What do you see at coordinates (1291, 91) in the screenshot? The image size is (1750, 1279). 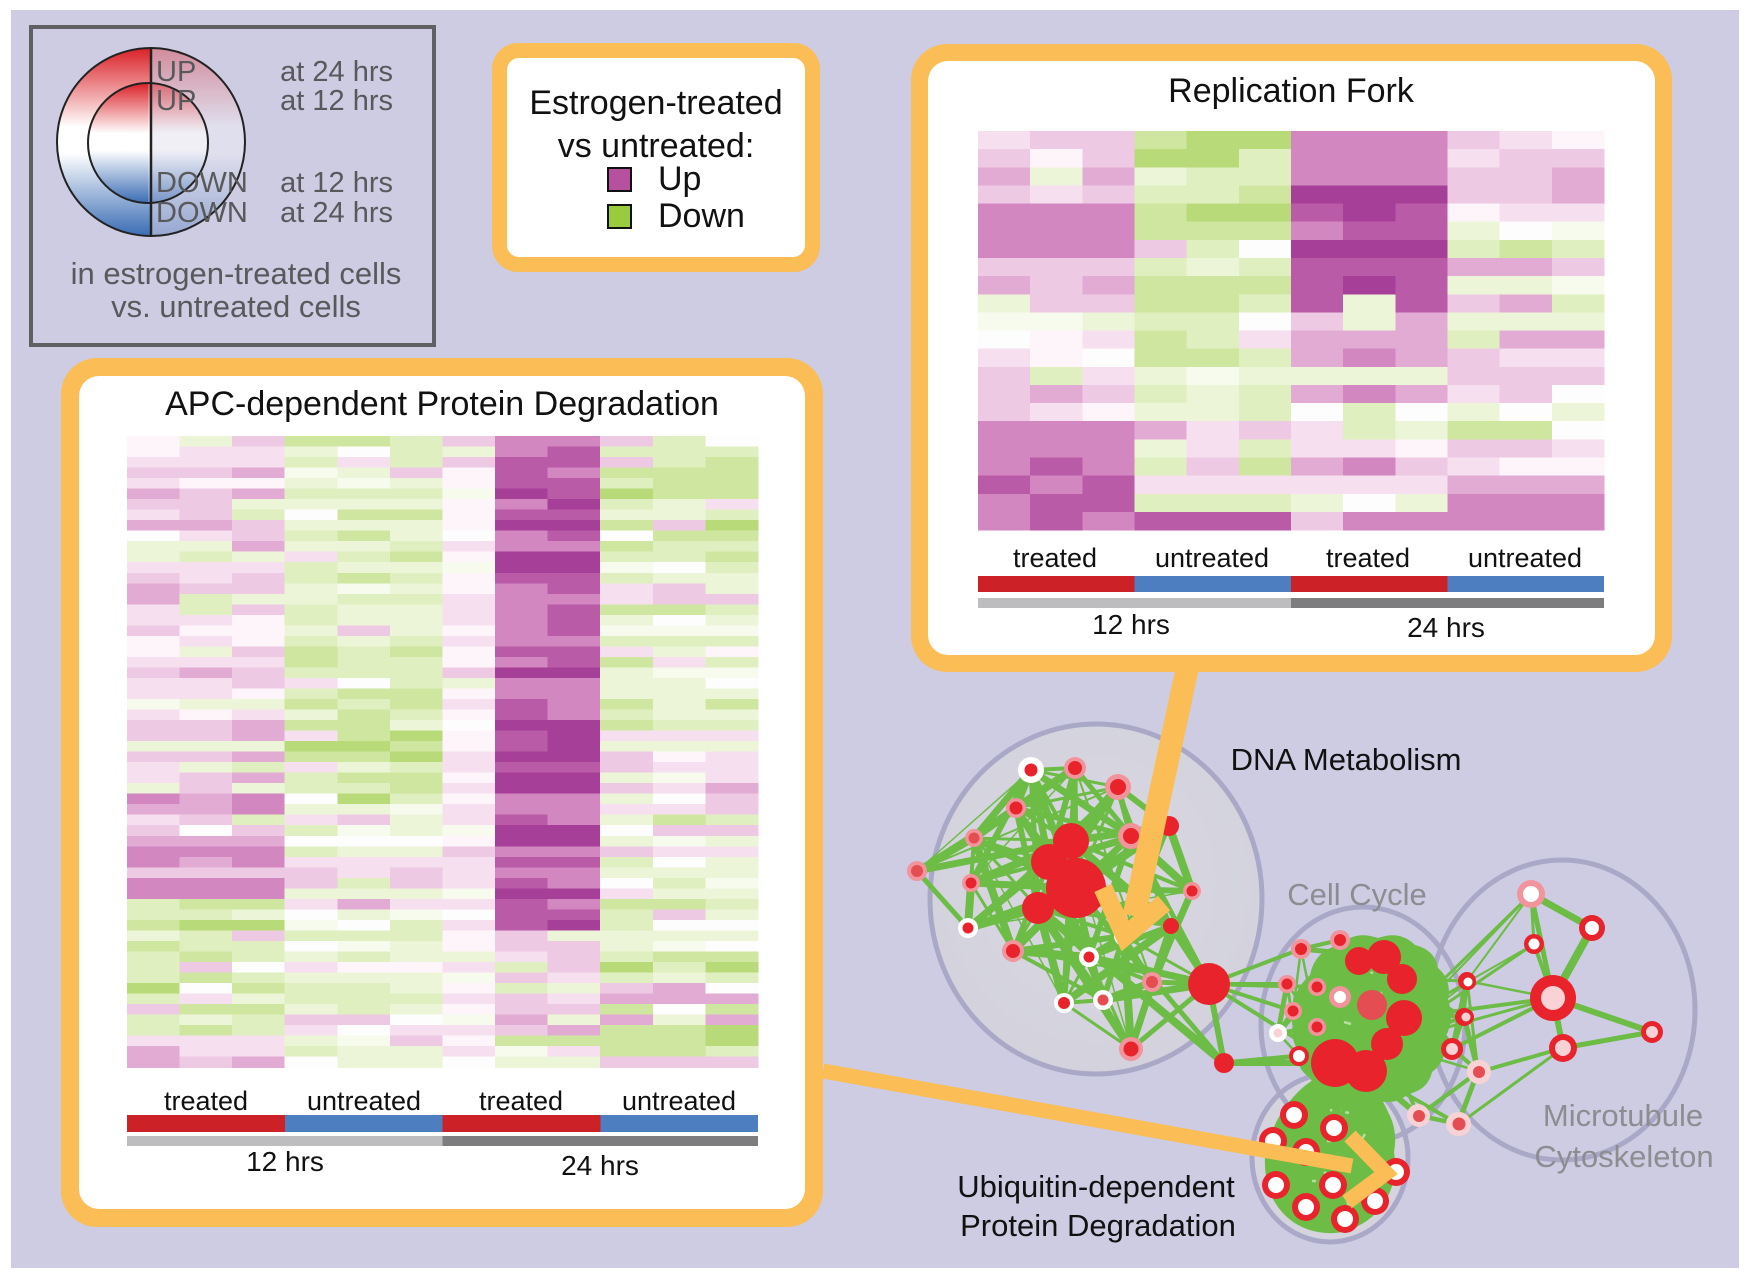 I see `svg-text: Replication Fork` at bounding box center [1291, 91].